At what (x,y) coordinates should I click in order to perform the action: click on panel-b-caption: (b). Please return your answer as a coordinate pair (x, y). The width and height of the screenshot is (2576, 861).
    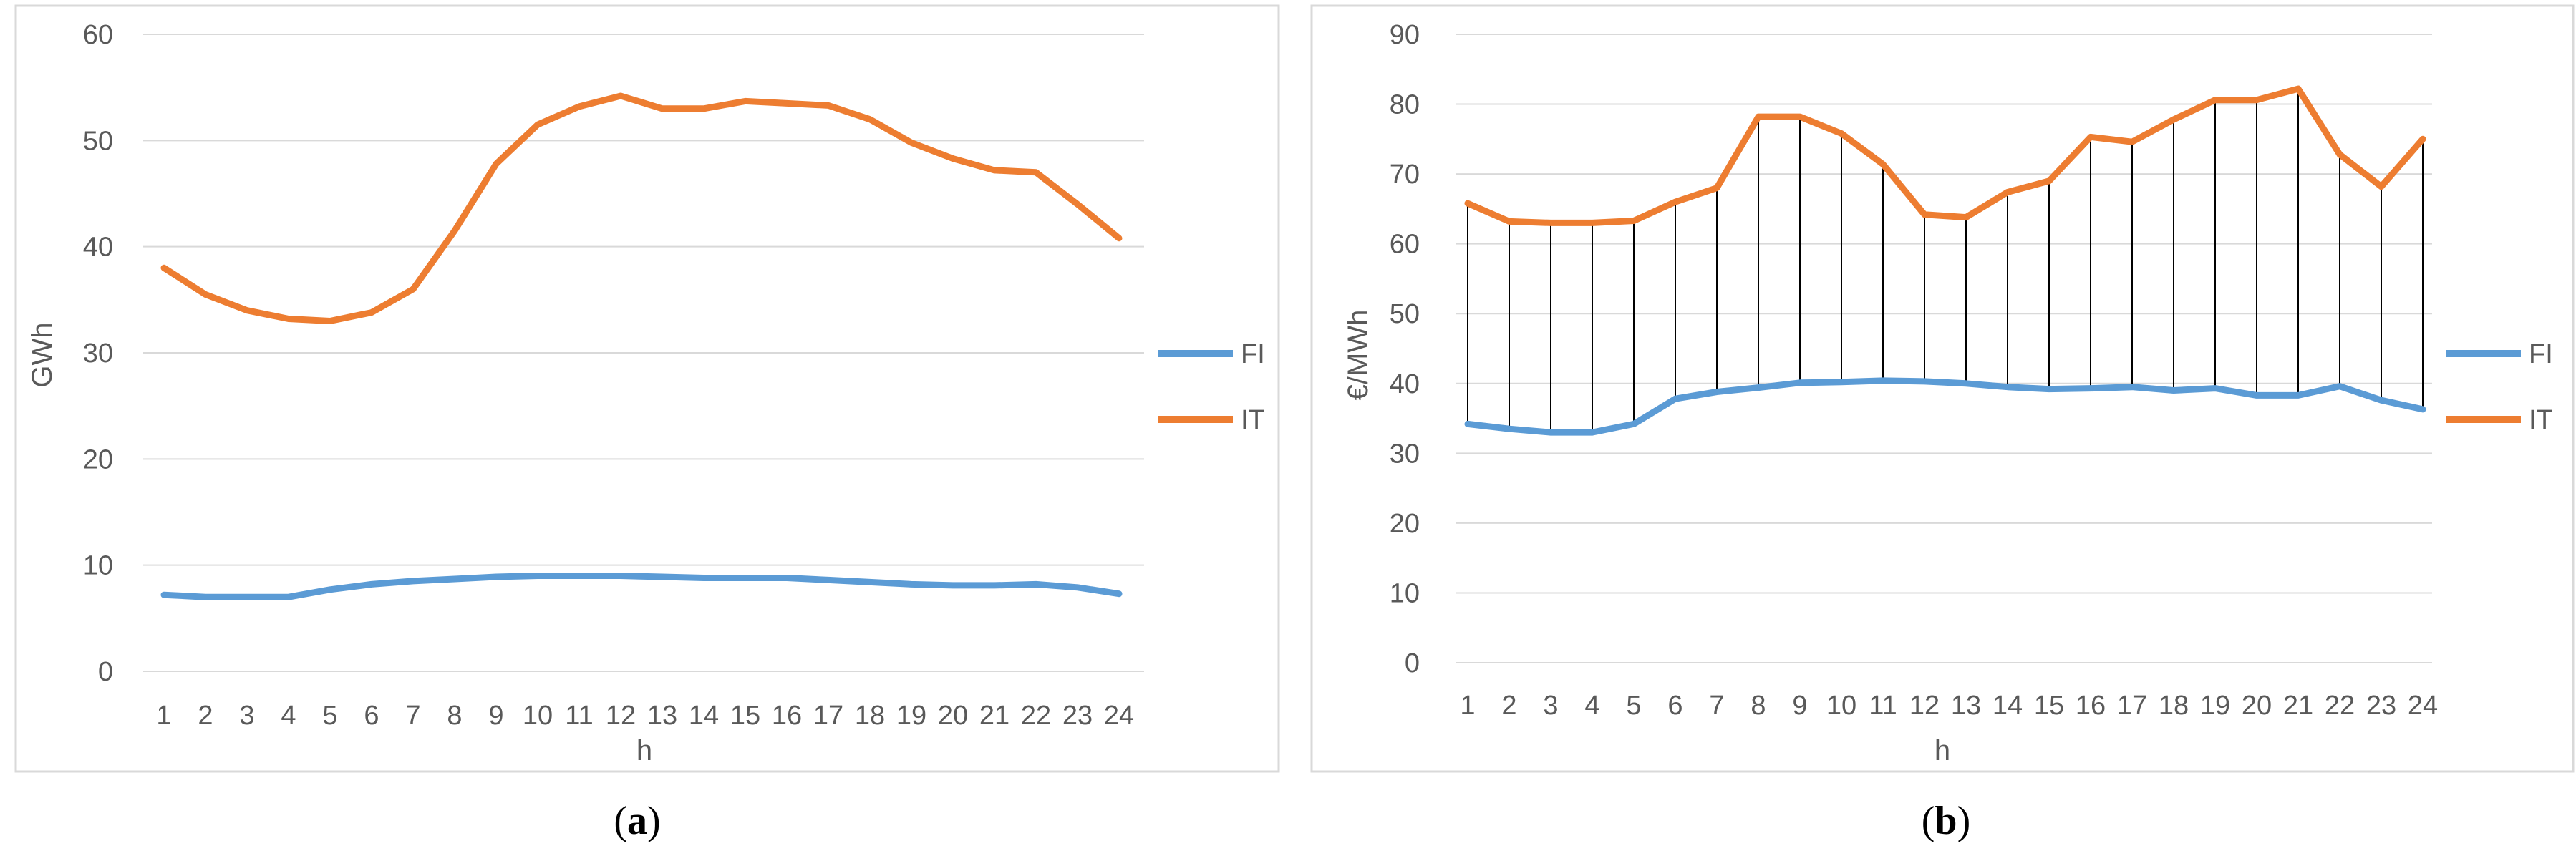
    Looking at the image, I should click on (1946, 821).